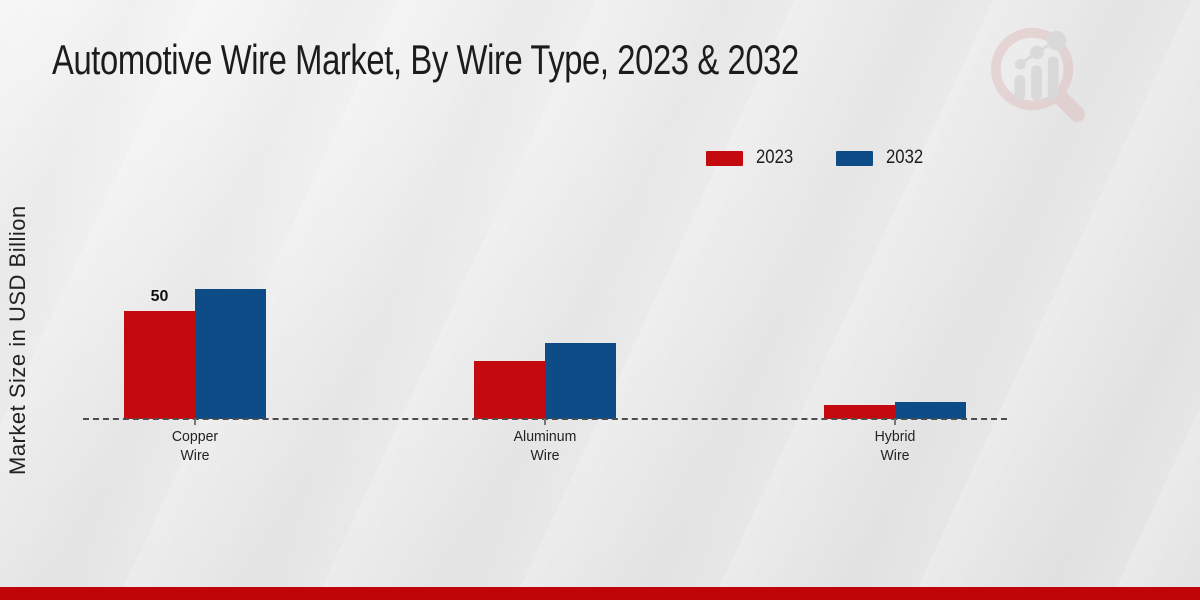 The height and width of the screenshot is (600, 1200). What do you see at coordinates (859, 411) in the screenshot?
I see `bar-2023-hybrid-wire` at bounding box center [859, 411].